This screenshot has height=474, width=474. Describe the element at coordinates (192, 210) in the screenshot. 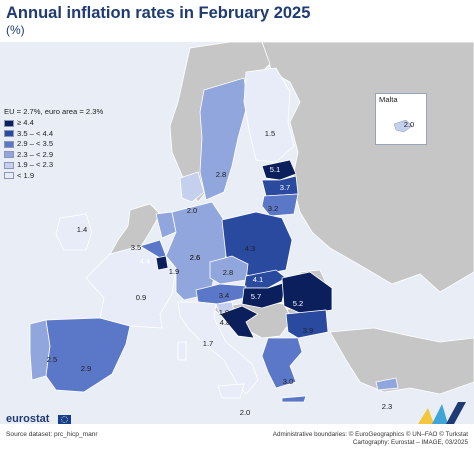

I see `label-denmark: 2.0` at that location.